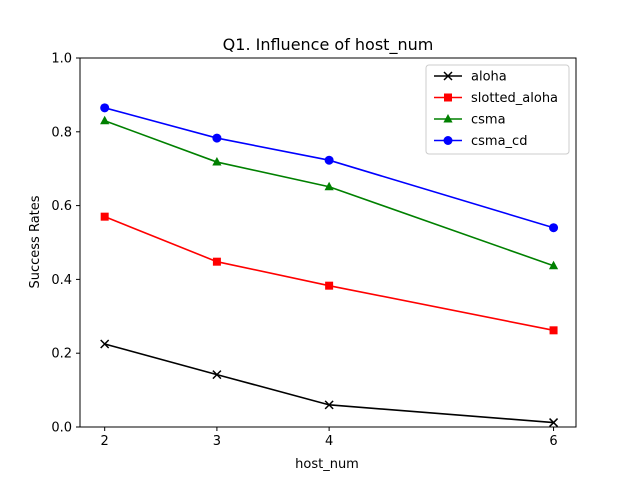  Describe the element at coordinates (105, 441) in the screenshot. I see `x-tick-label: 2` at that location.